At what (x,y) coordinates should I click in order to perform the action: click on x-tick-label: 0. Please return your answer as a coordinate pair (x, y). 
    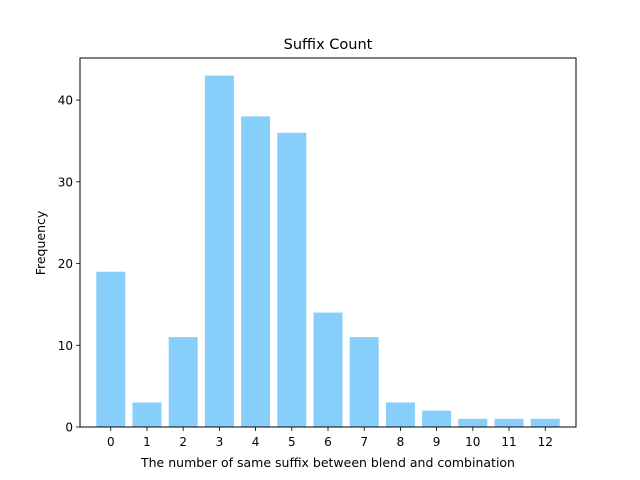
    Looking at the image, I should click on (111, 442).